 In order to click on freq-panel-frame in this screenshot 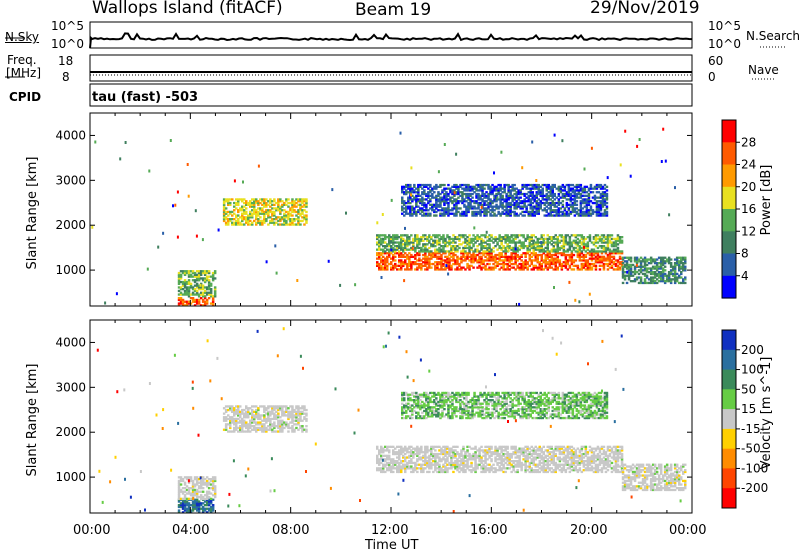, I will do `click(391, 68)`.